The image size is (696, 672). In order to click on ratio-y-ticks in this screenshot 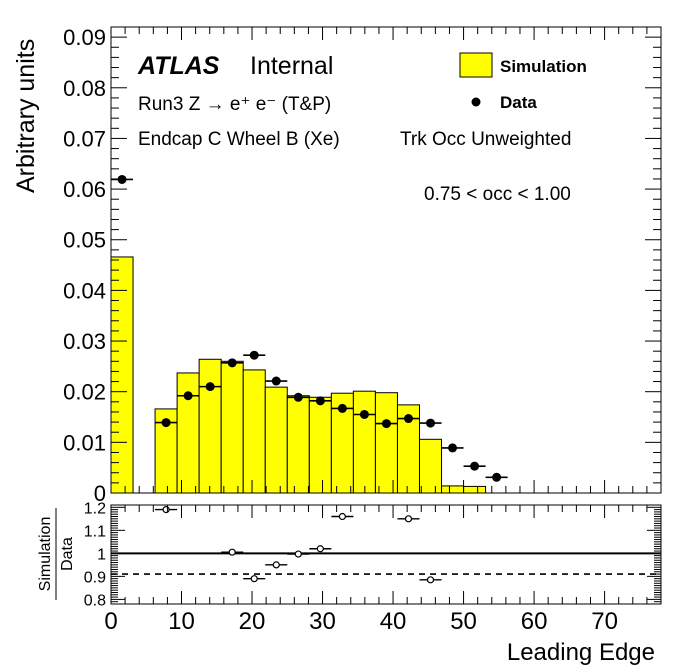, I will do `click(386, 554)`.